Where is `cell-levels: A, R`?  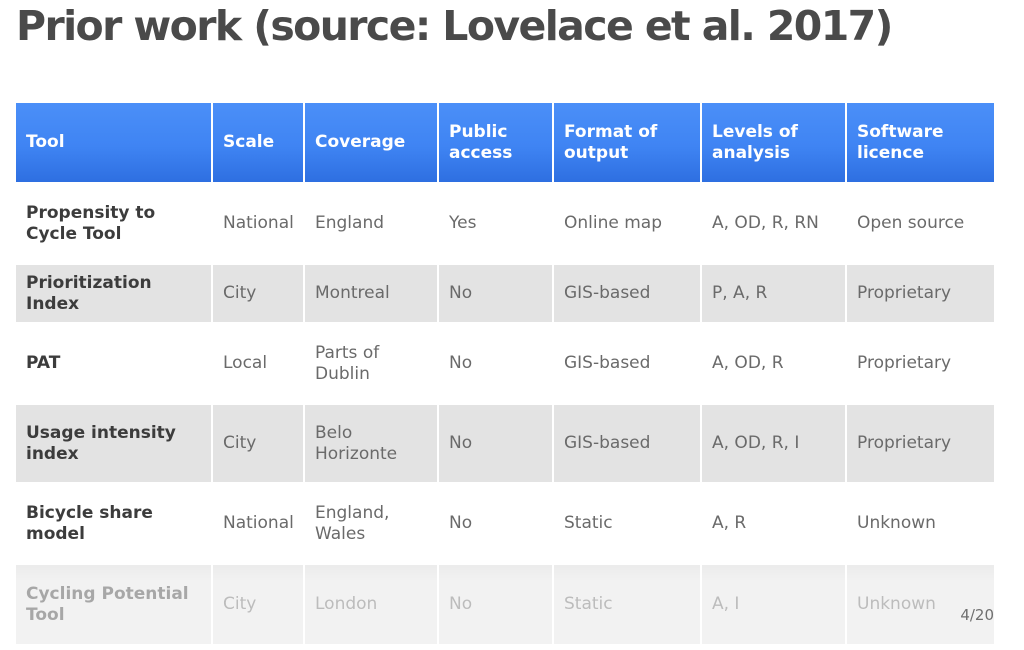
cell-levels: A, R is located at coordinates (773, 523).